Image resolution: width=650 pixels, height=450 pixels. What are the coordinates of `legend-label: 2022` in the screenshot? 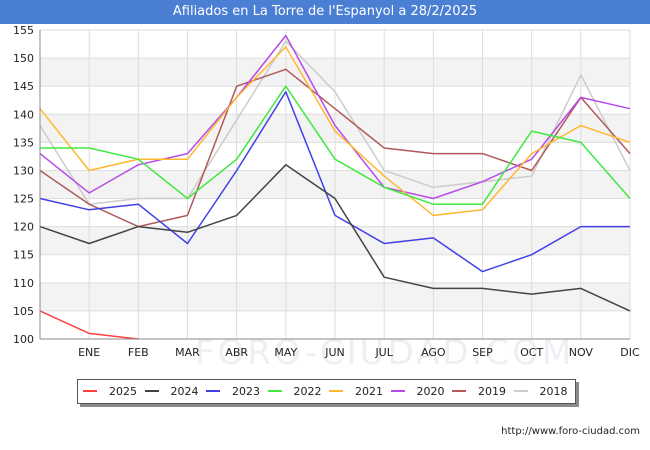 It's located at (307, 391).